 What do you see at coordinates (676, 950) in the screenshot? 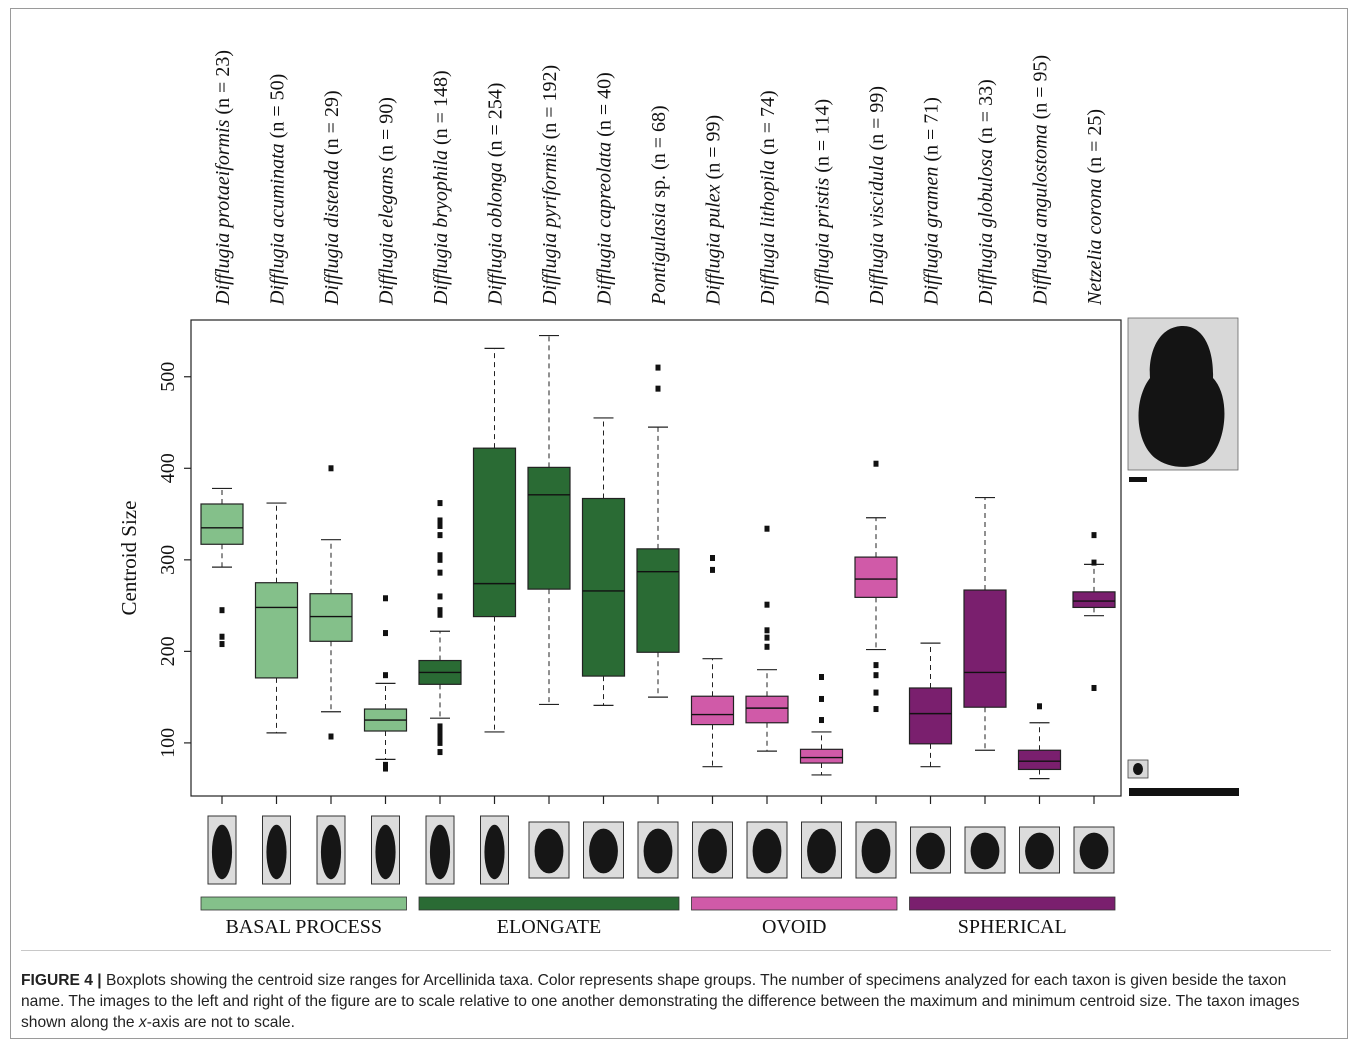
I see `caption-divider` at bounding box center [676, 950].